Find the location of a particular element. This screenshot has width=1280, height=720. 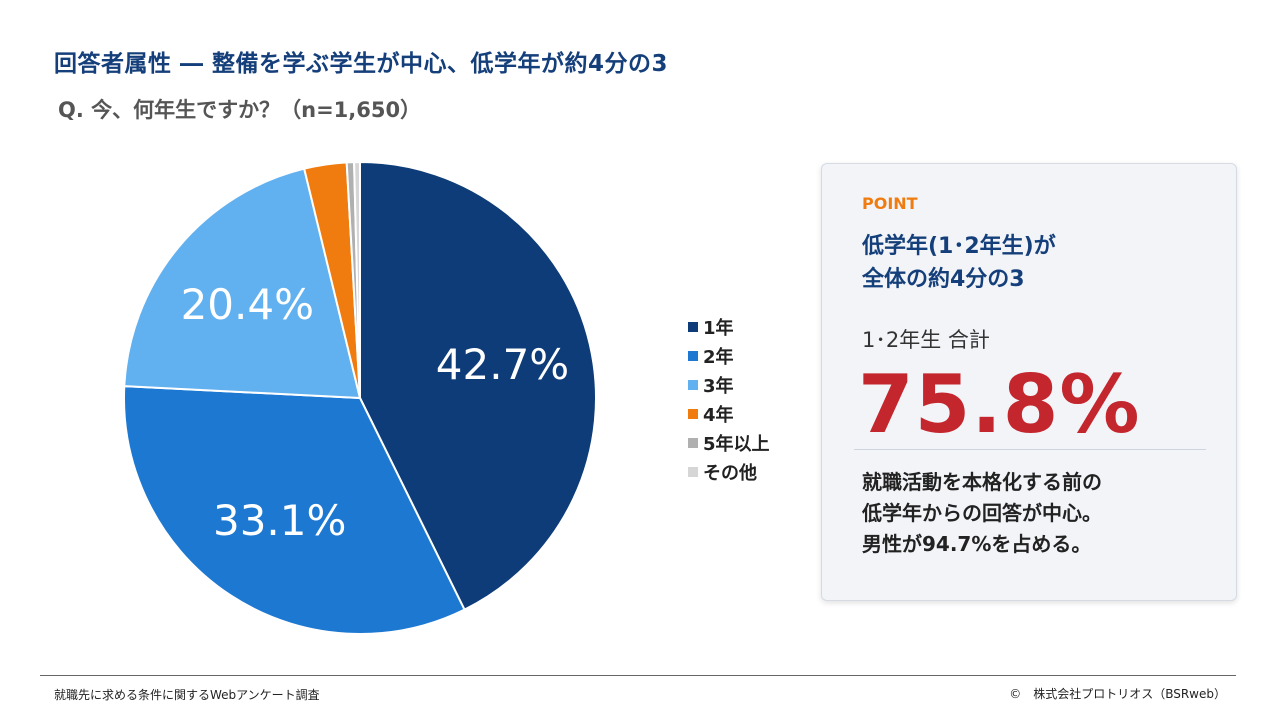

copyright: © 株式会社プロトリオス（BSRweb） is located at coordinates (1117, 694).